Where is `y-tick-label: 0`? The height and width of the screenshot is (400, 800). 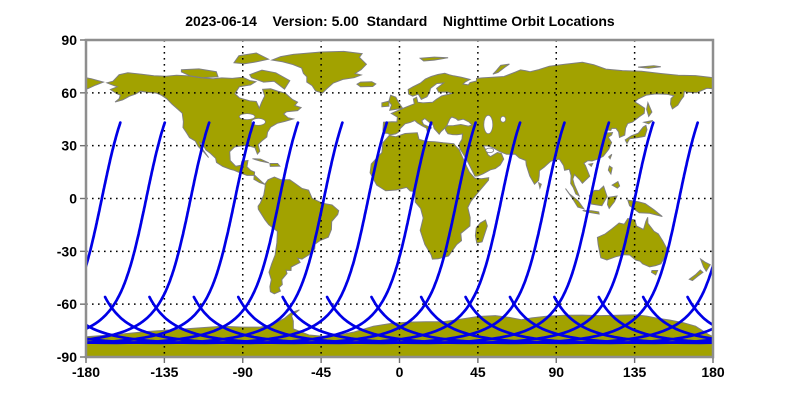
y-tick-label: 0 is located at coordinates (73, 199).